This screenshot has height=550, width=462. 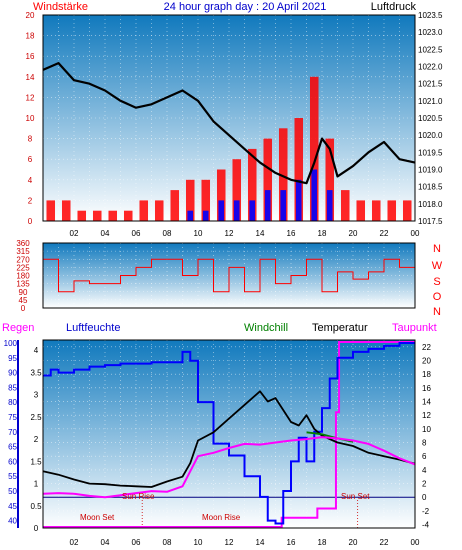 What do you see at coordinates (430, 118) in the screenshot?
I see `pressure-y-tick: 1020.5` at bounding box center [430, 118].